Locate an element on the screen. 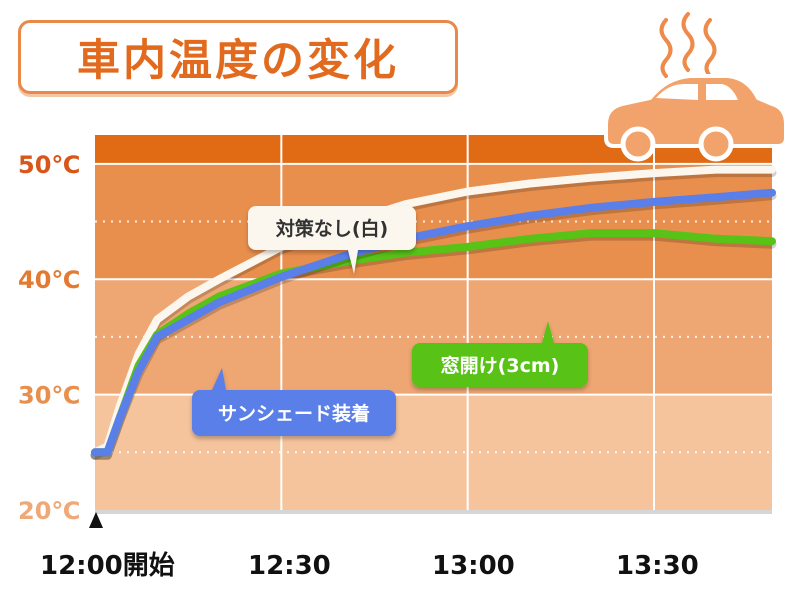 This screenshot has height=600, width=800. x-tick-label: 13:00 is located at coordinates (473, 566).